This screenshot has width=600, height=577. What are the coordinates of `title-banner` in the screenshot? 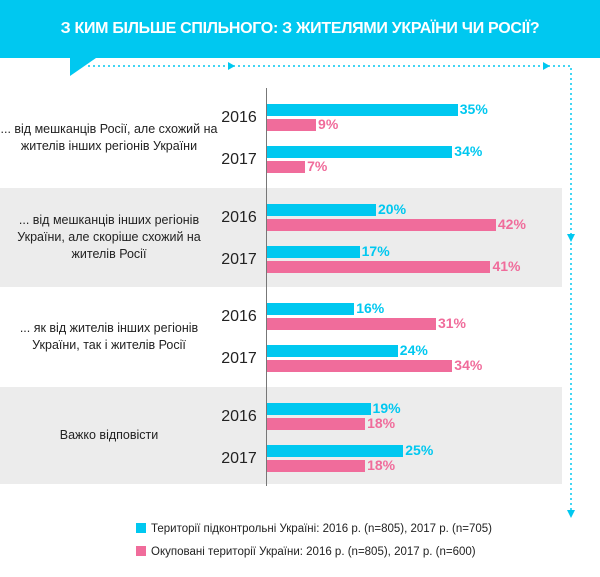 It's located at (300, 29).